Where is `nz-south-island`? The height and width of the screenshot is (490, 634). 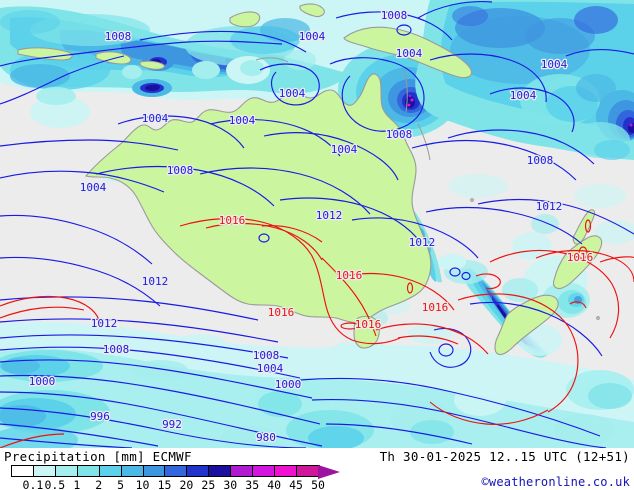 nz-south-island is located at coordinates (526, 325).